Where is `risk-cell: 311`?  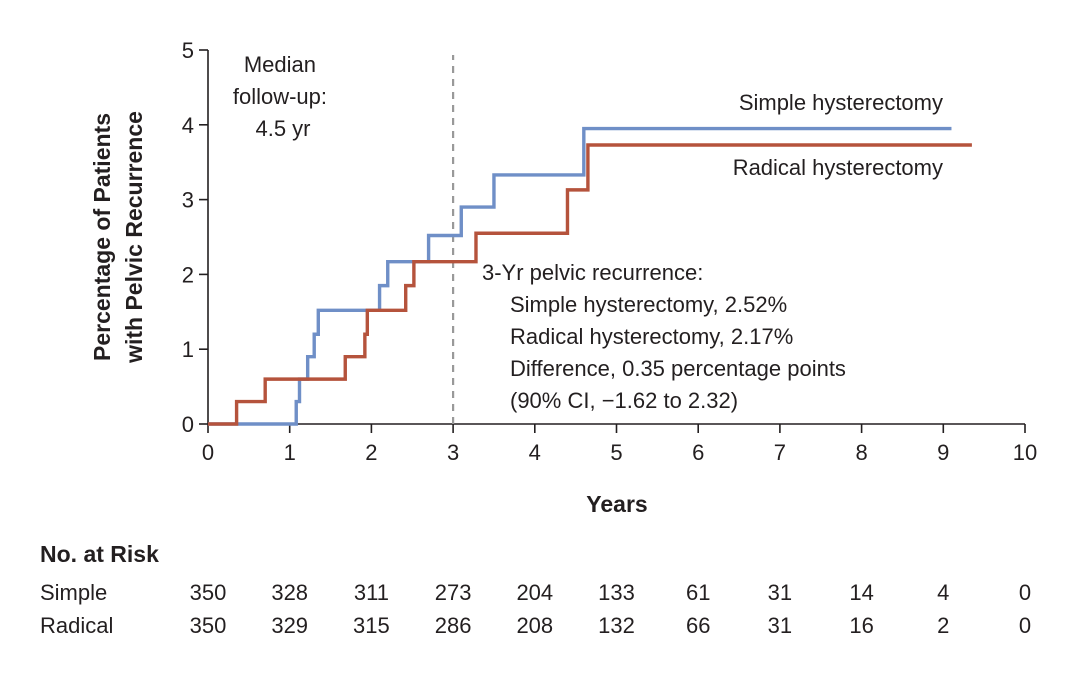
risk-cell: 311 is located at coordinates (371, 592).